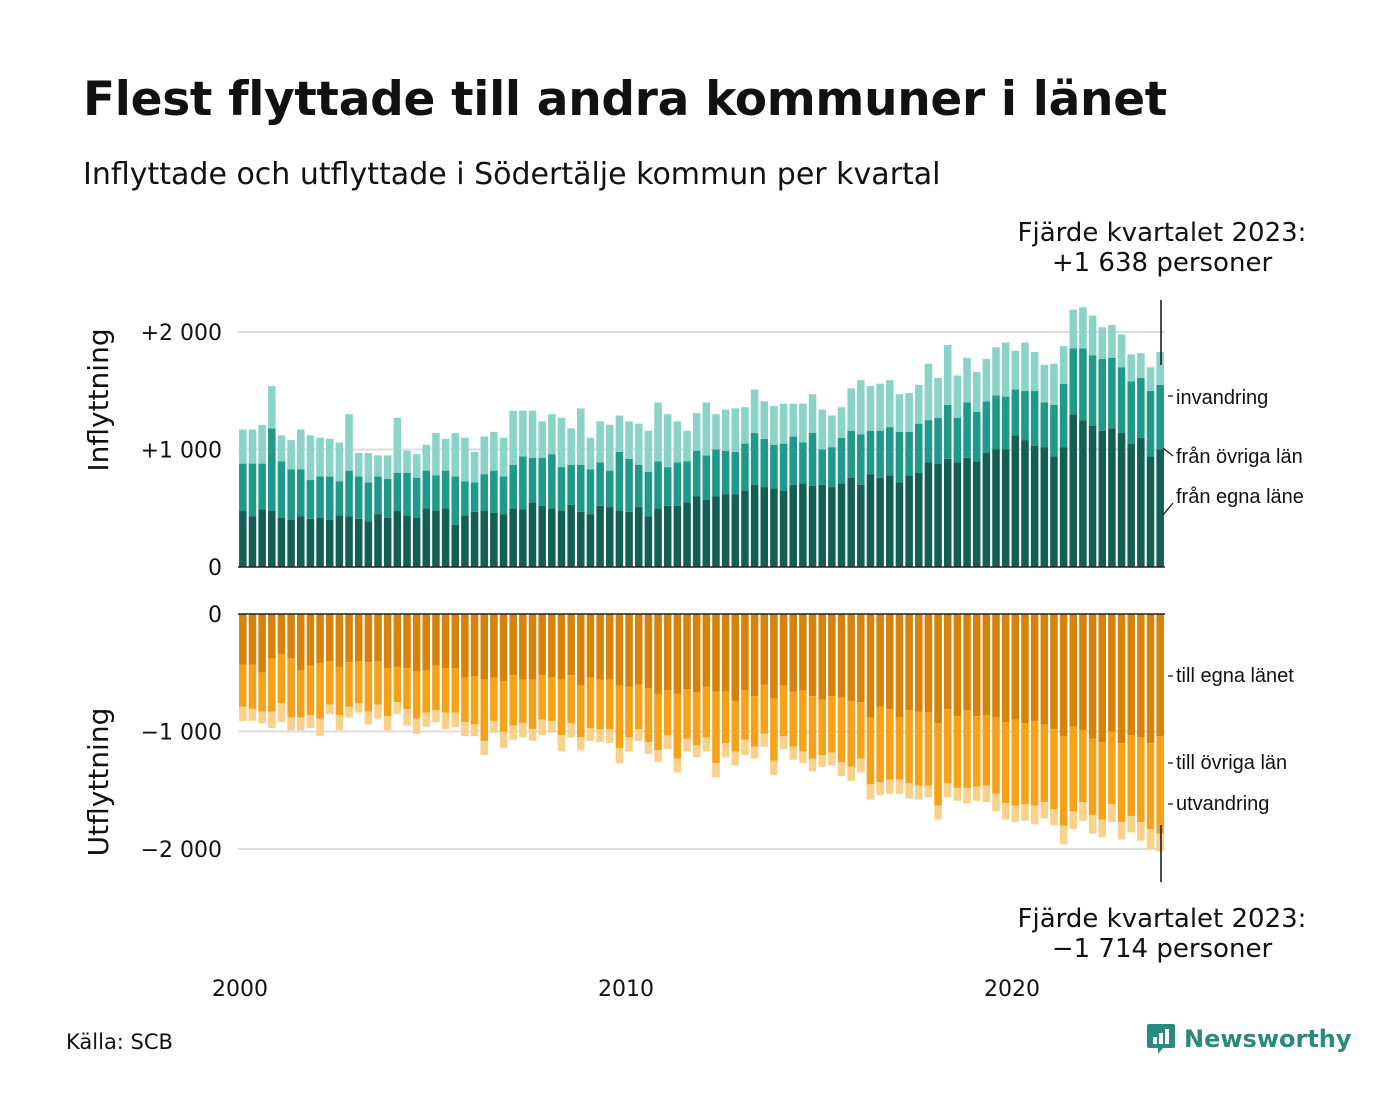 The width and height of the screenshot is (1400, 1120). What do you see at coordinates (1162, 233) in the screenshot?
I see `inflow-callout-line1: Fjärde kvartalet 2023:` at bounding box center [1162, 233].